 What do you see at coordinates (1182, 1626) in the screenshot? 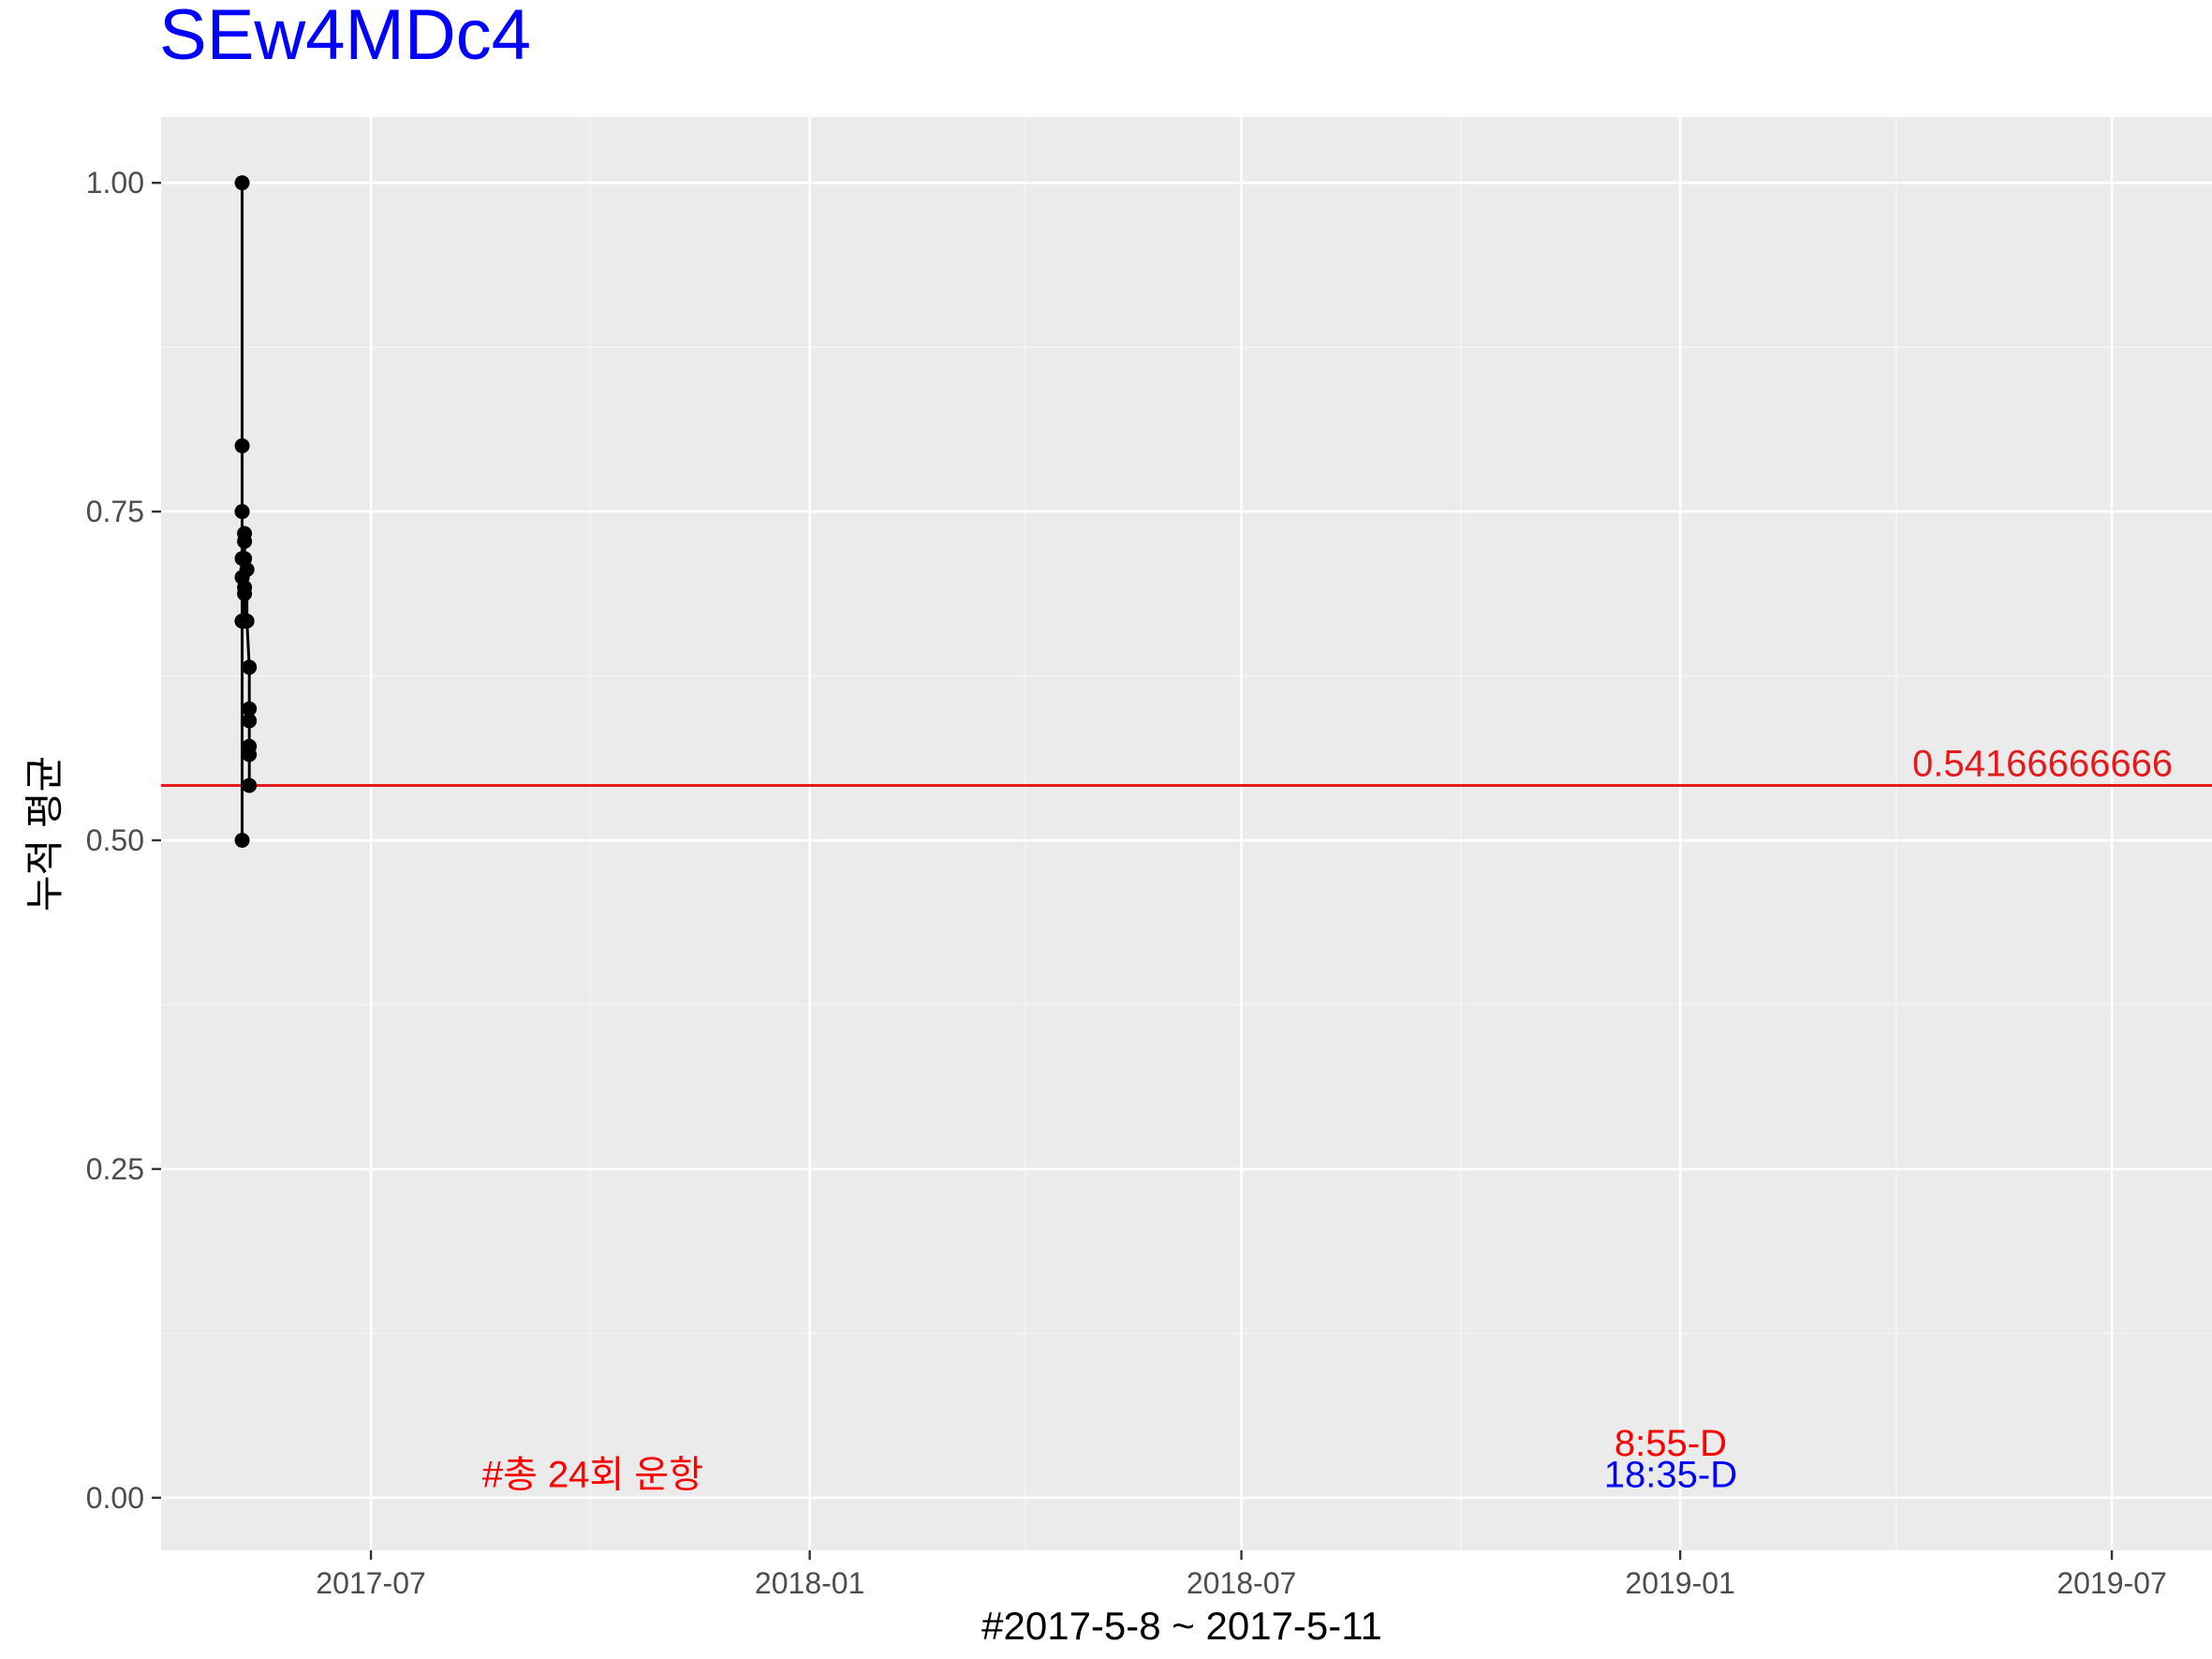
I see `x-axis-title: #2017-5-8 ~ 2017-5-11` at bounding box center [1182, 1626].